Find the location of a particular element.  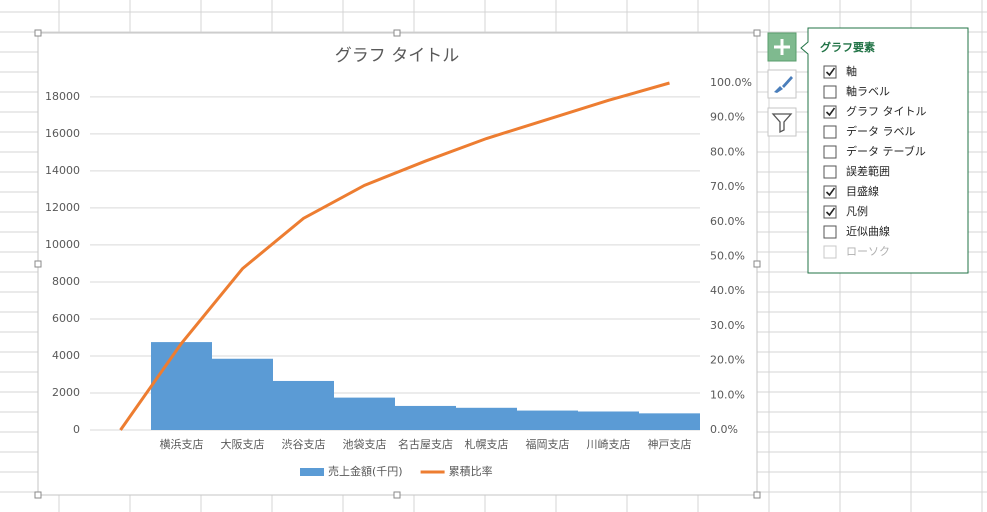

style-button is located at coordinates (782, 84).